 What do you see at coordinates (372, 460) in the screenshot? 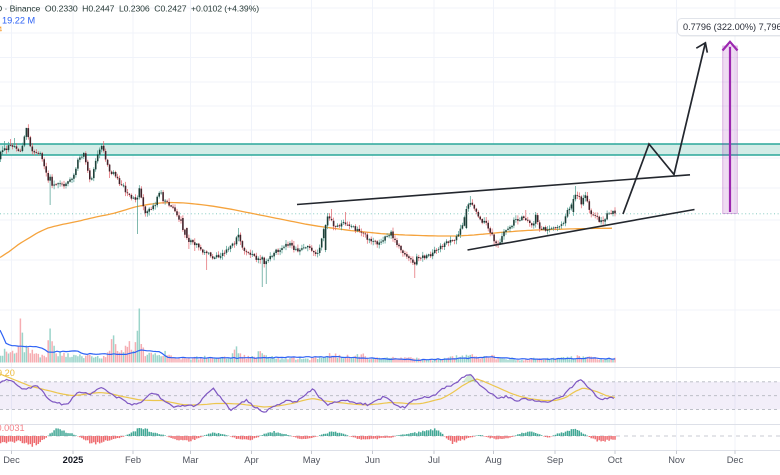
I see `svg-text: Jun` at bounding box center [372, 460].